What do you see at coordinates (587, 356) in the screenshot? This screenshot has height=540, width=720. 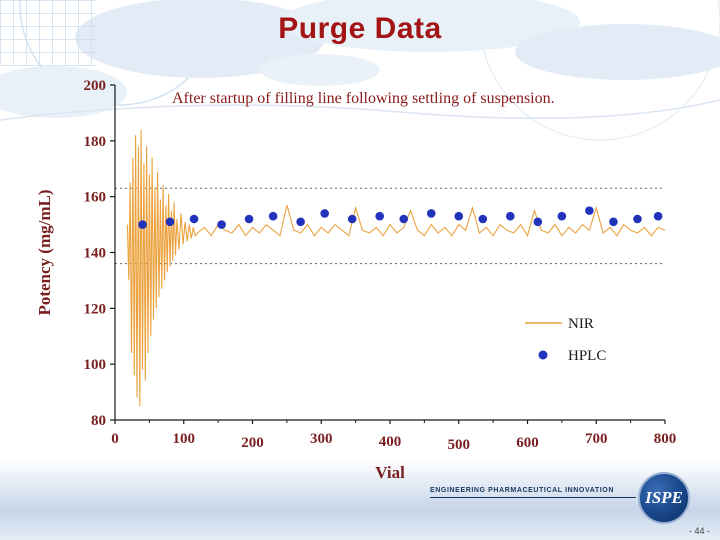 I see `svg-text: HPLC` at bounding box center [587, 356].